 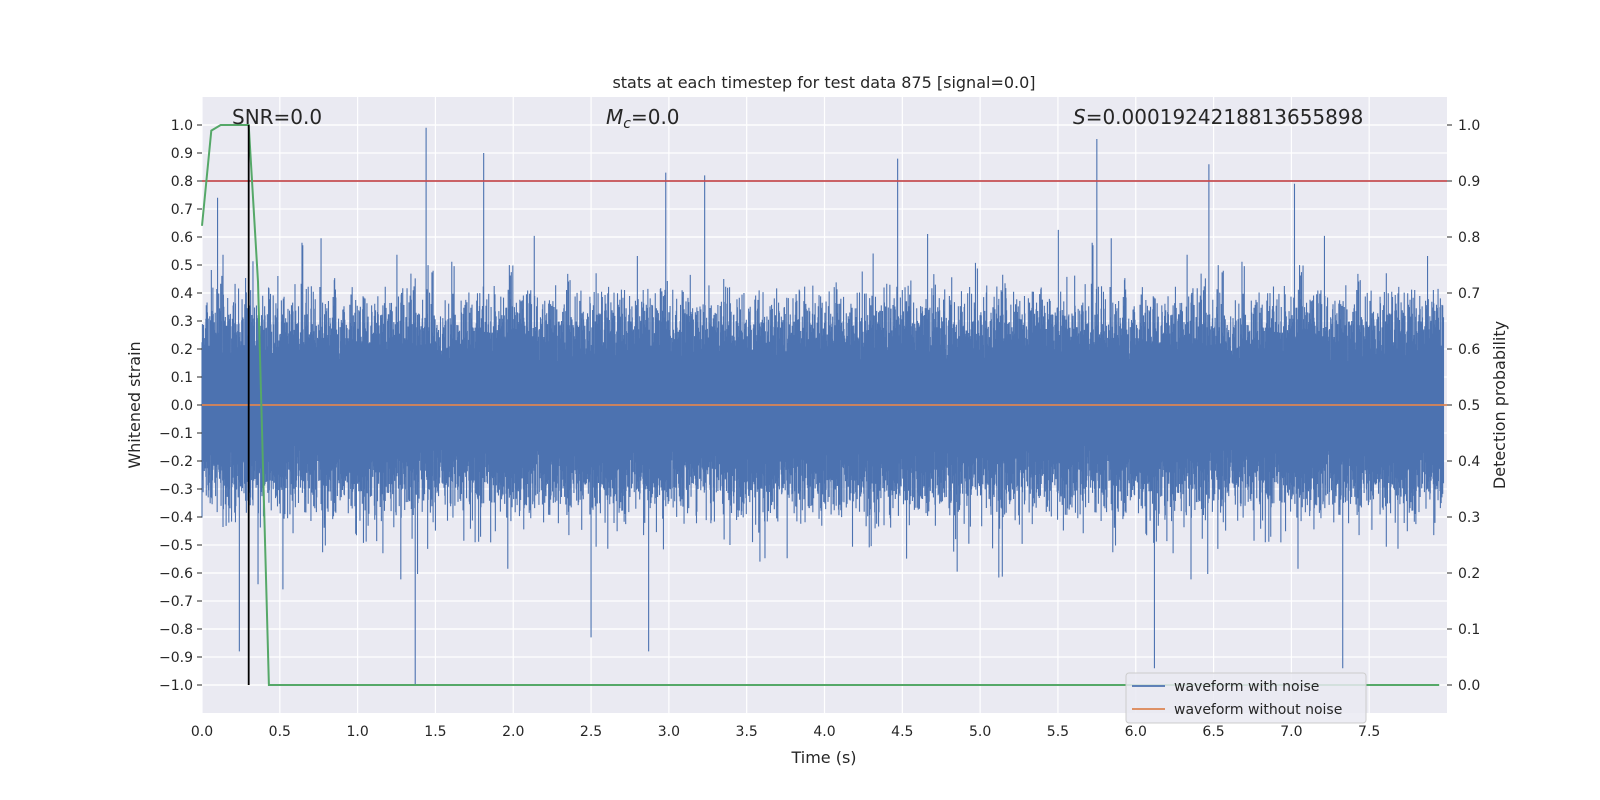 I want to click on y-right-tick-label: 1.0, so click(x=1469, y=126).